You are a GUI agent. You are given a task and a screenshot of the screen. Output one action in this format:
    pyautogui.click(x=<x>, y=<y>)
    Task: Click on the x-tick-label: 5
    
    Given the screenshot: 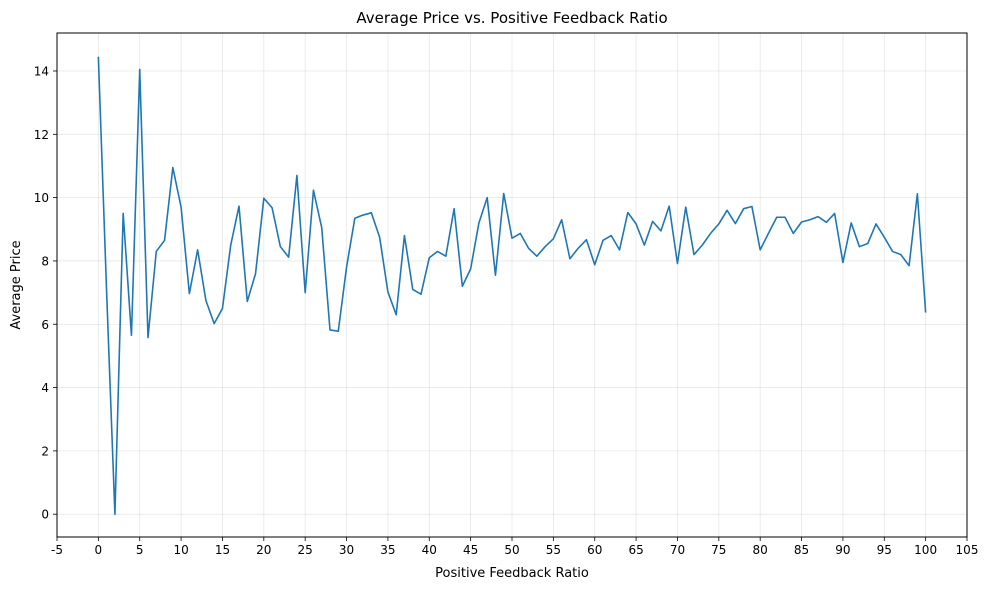 What is the action you would take?
    pyautogui.click(x=140, y=550)
    